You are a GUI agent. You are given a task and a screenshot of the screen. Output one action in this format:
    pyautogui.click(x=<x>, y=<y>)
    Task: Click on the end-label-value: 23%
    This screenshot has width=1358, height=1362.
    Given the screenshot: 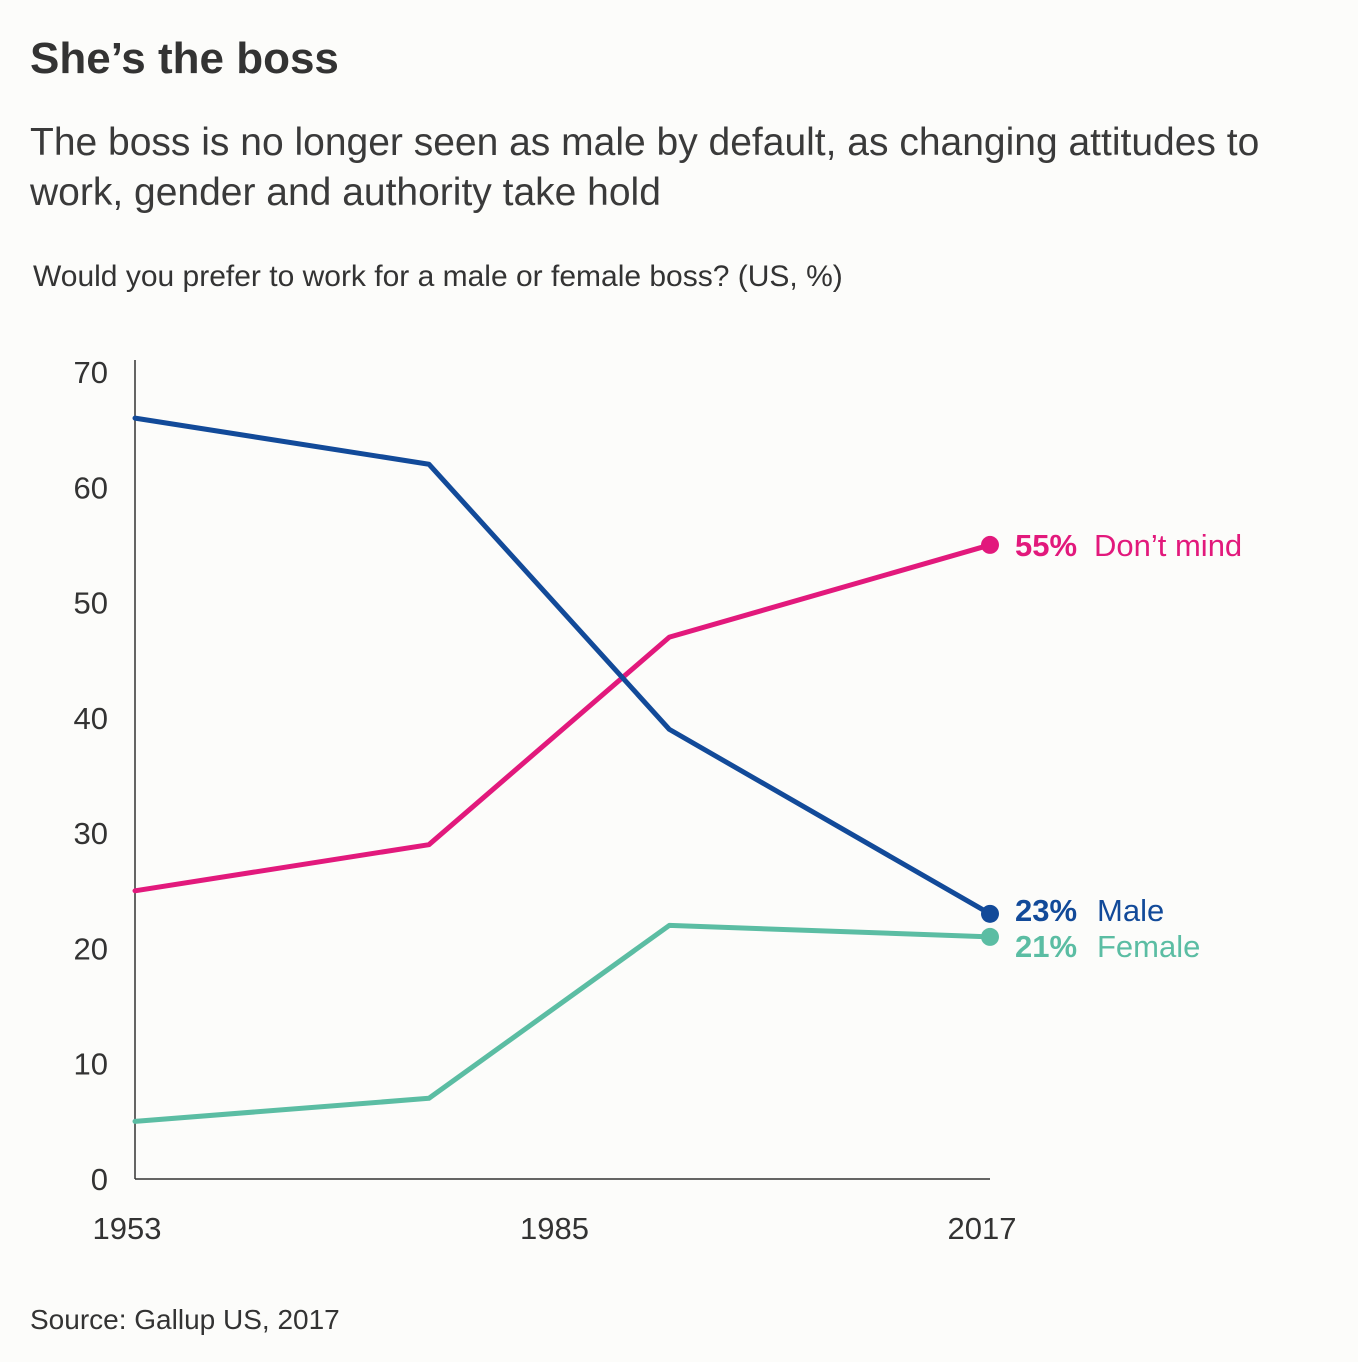 What is the action you would take?
    pyautogui.click(x=1046, y=910)
    